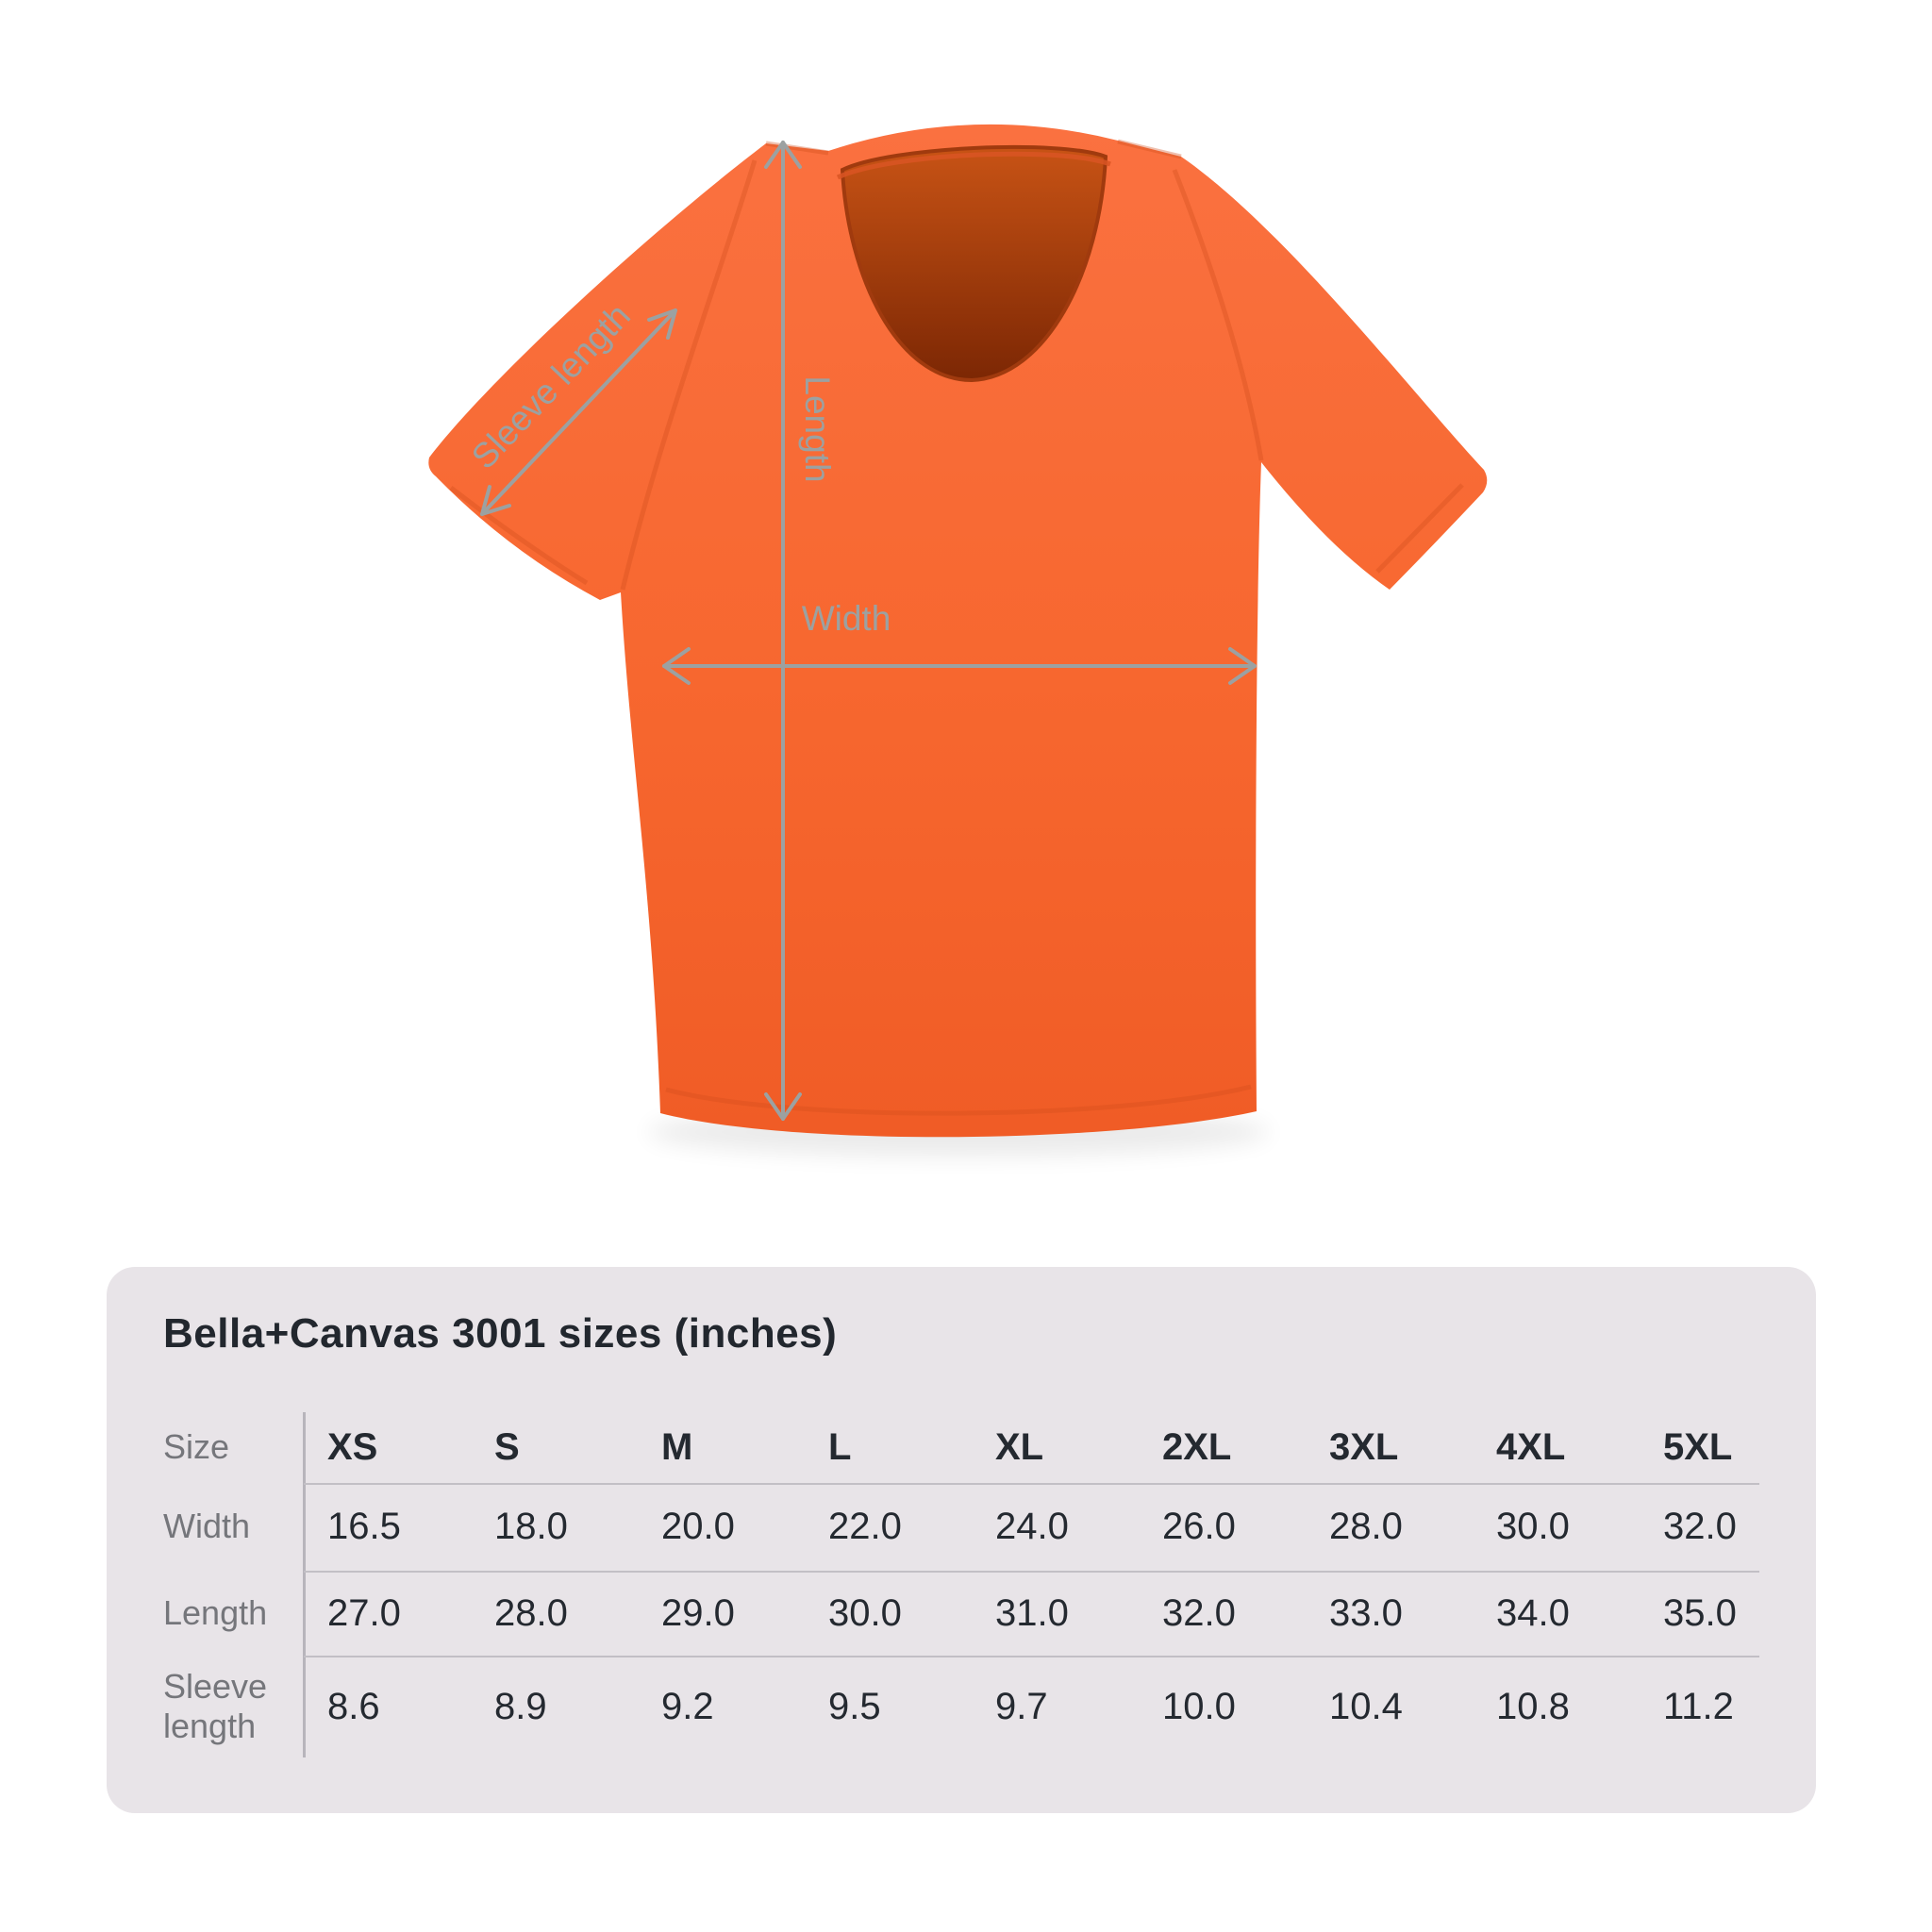 The height and width of the screenshot is (1932, 1932). What do you see at coordinates (353, 1447) in the screenshot?
I see `column-header-xs: XS` at bounding box center [353, 1447].